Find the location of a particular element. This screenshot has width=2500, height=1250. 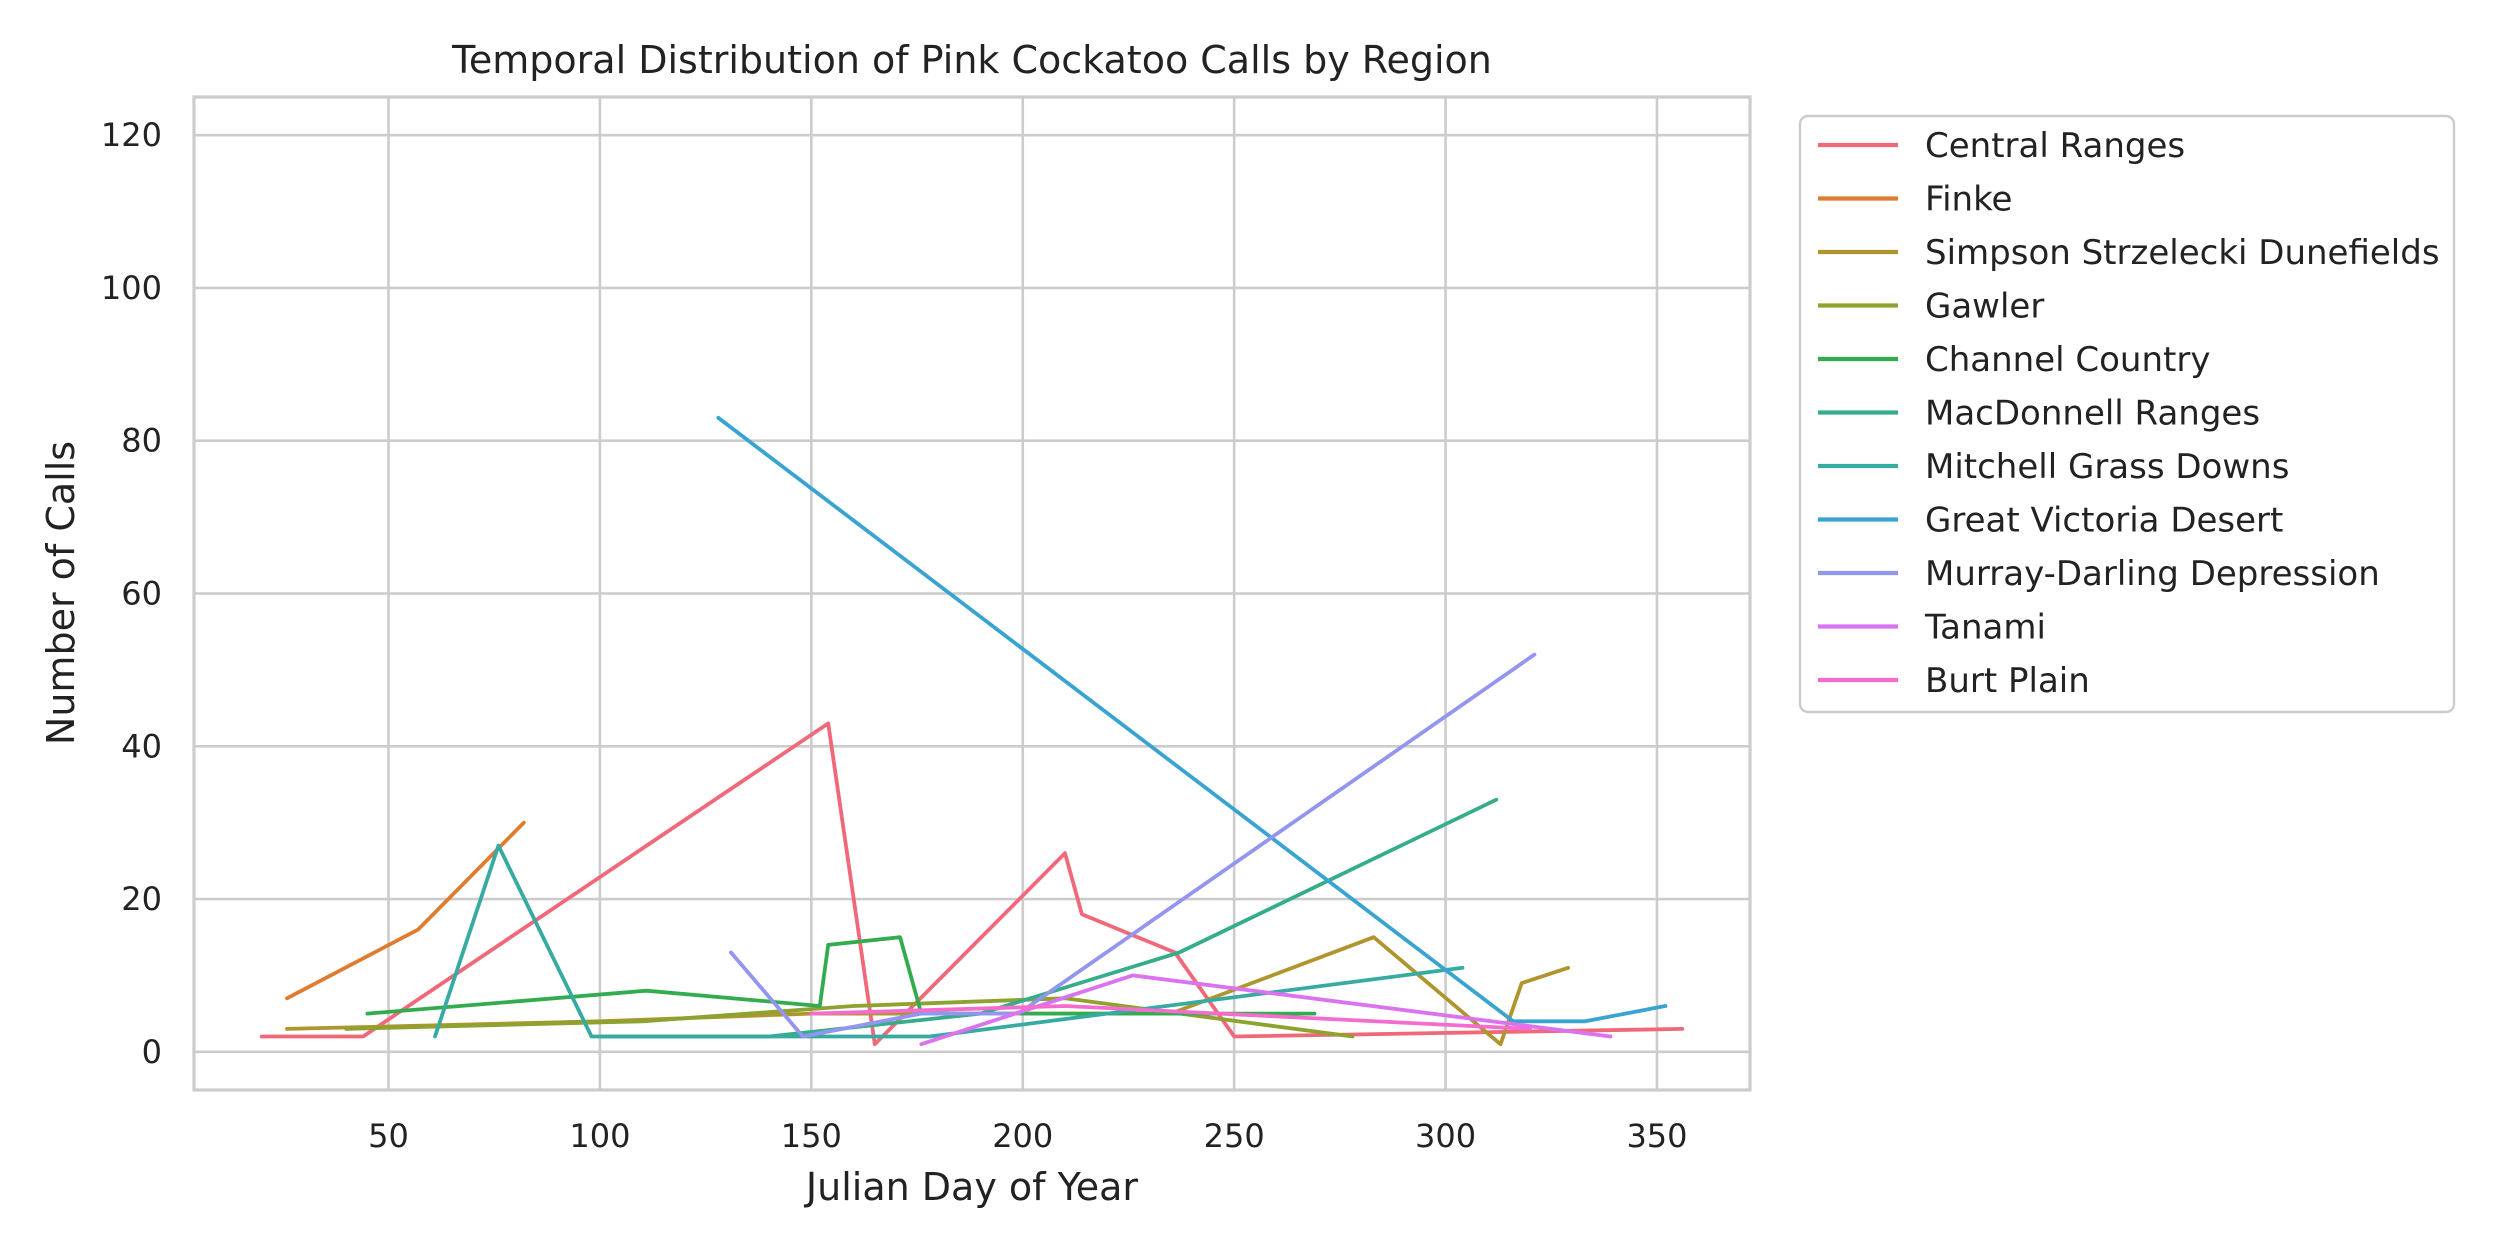

y-tick-label: 0 is located at coordinates (152, 1052).